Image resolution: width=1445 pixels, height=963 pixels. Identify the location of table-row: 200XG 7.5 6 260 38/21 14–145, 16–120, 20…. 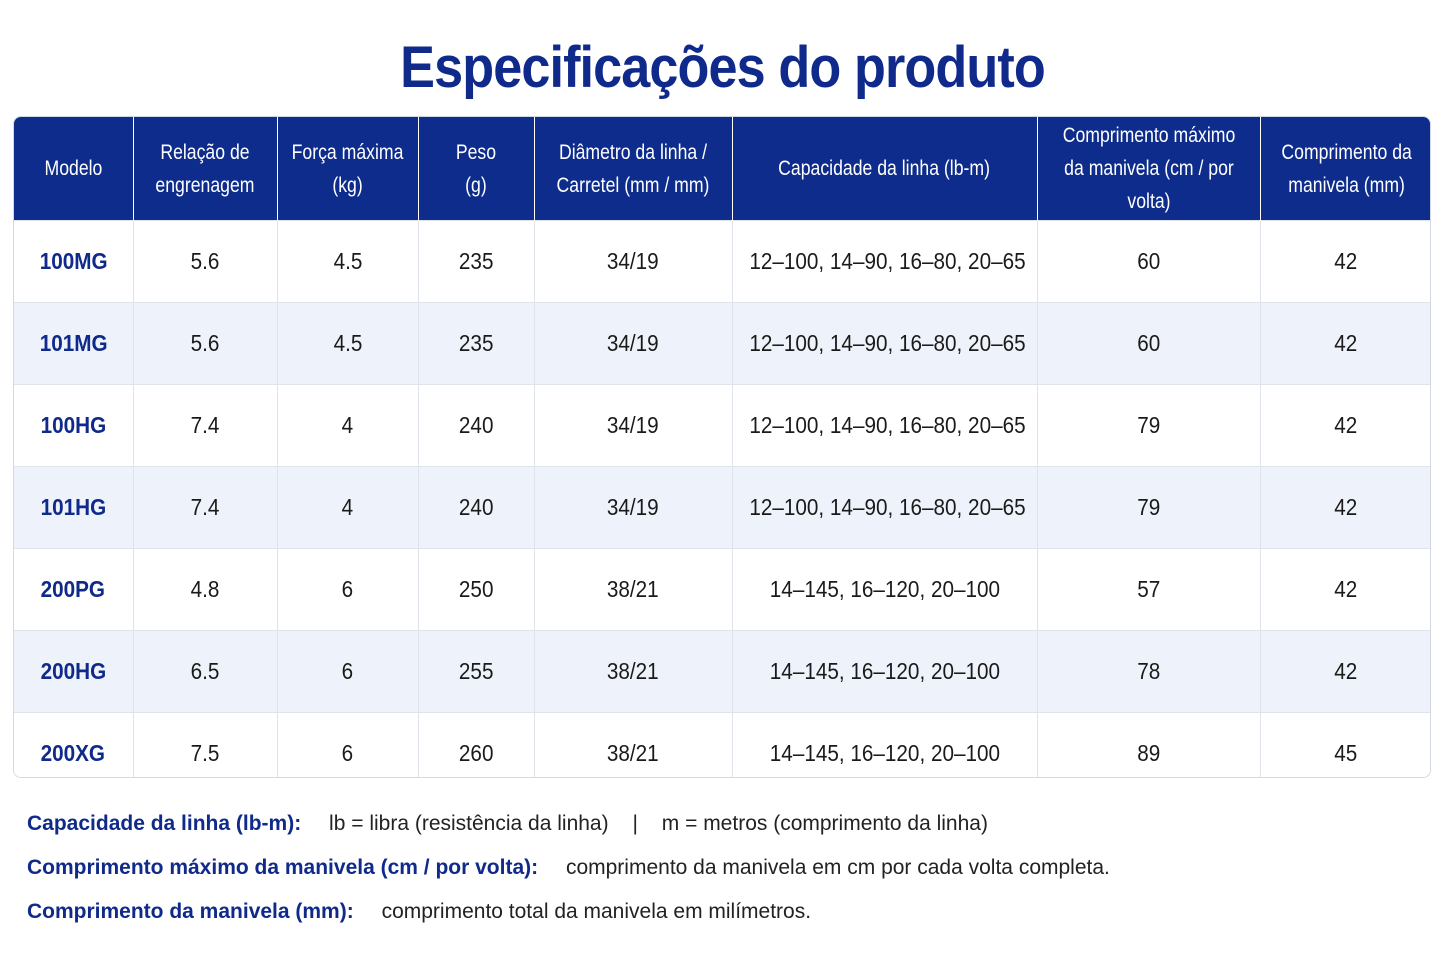
(722, 744).